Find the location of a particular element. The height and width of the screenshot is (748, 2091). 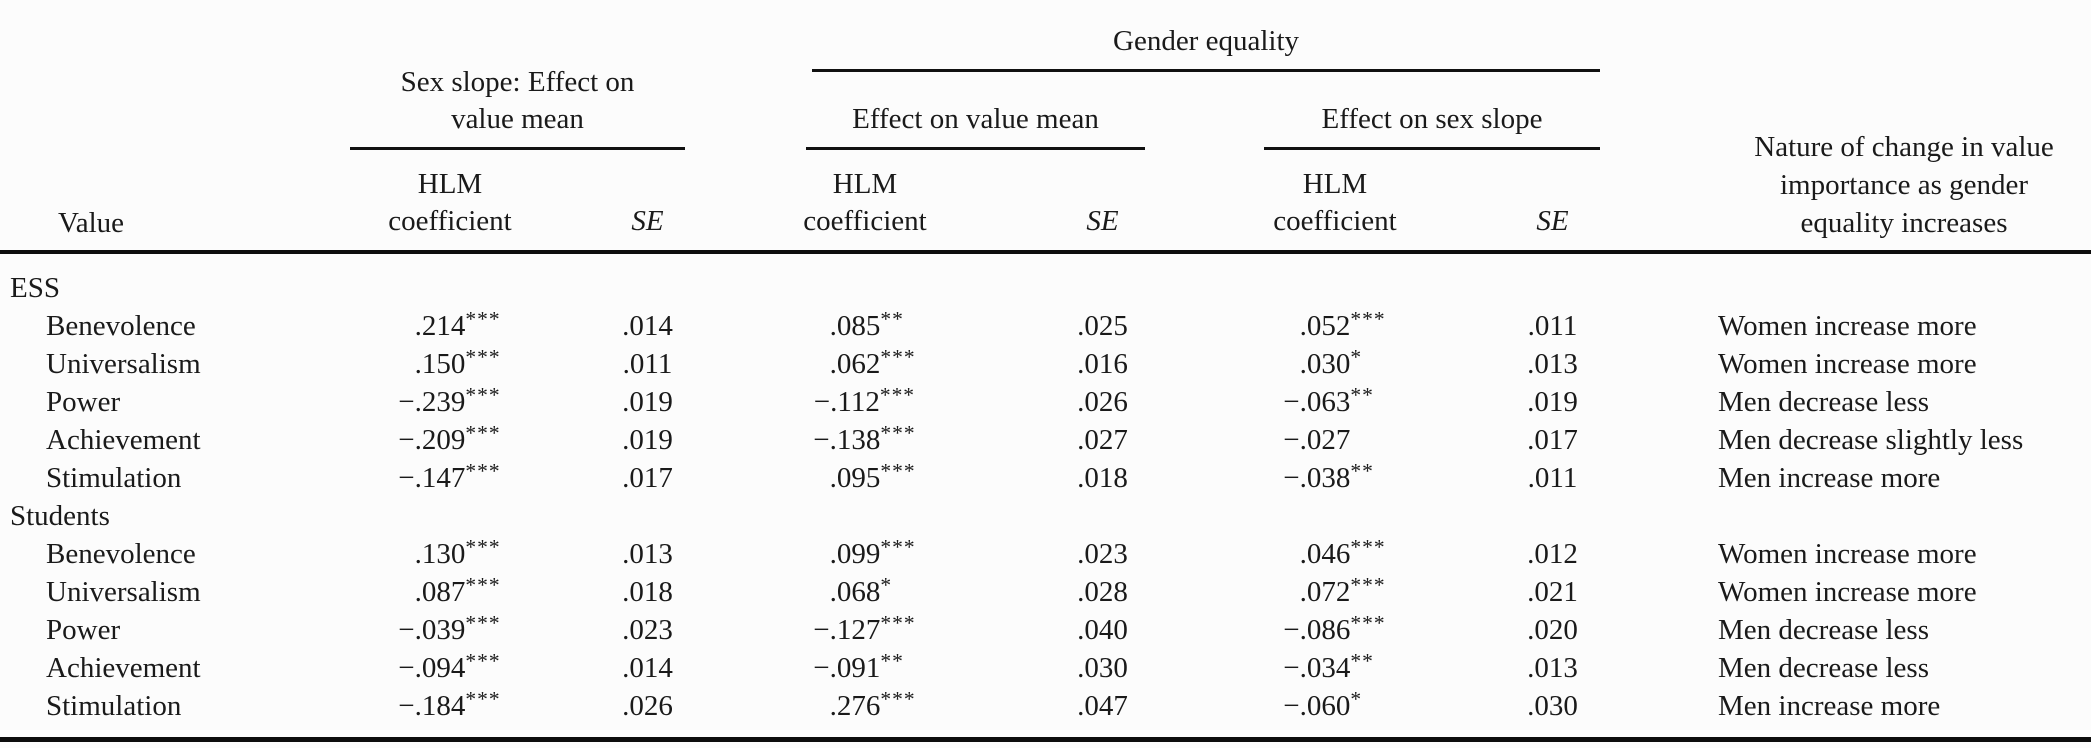

hlm-coefficient-cell: .085** is located at coordinates (866, 324).